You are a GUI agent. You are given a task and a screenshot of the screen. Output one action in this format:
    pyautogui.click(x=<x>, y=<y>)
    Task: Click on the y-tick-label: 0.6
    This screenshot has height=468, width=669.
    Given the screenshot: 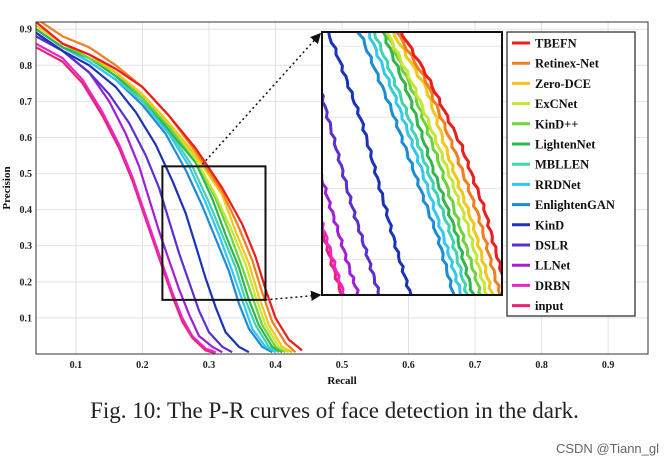 What is the action you would take?
    pyautogui.click(x=26, y=138)
    